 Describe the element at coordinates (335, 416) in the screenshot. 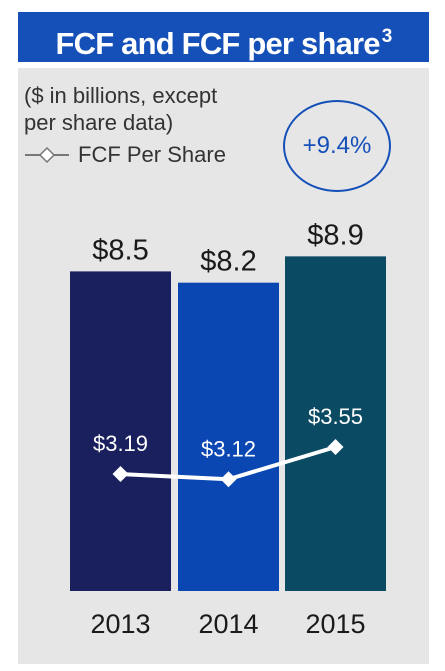

I see `line-value-label-2015: $3.55` at that location.